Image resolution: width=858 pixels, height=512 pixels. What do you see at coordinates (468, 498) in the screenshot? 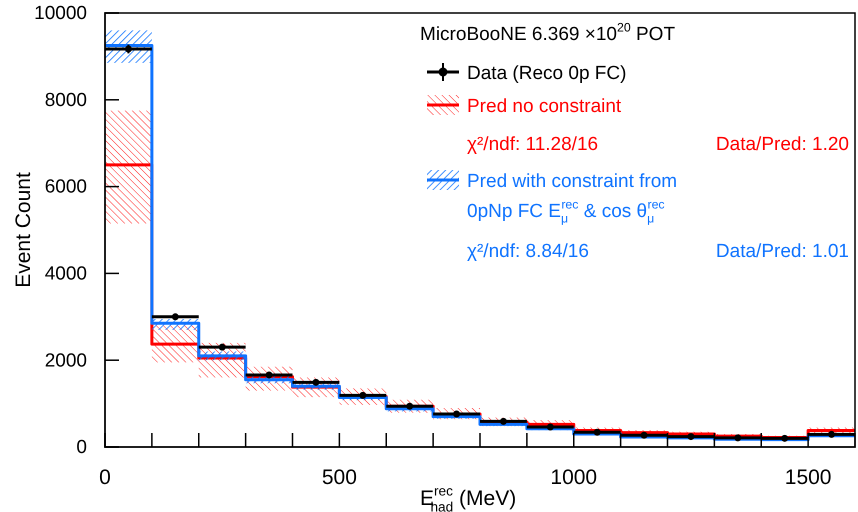
I see `x-axis-title: E$^{rec}$$_{had}$ (MeV)` at bounding box center [468, 498].